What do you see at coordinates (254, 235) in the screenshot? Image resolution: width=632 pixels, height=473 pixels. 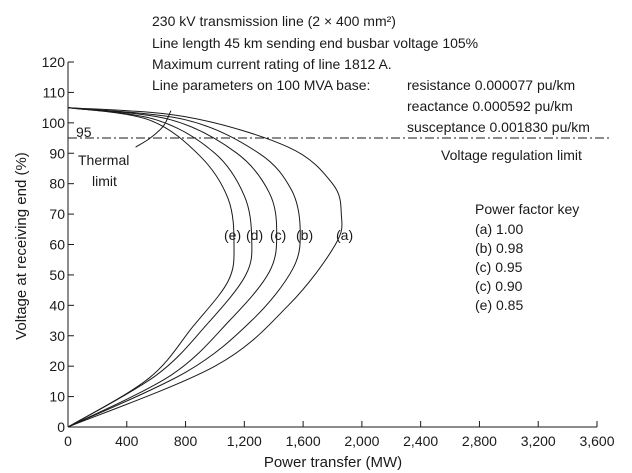 I see `curve-label-d: (d)` at bounding box center [254, 235].